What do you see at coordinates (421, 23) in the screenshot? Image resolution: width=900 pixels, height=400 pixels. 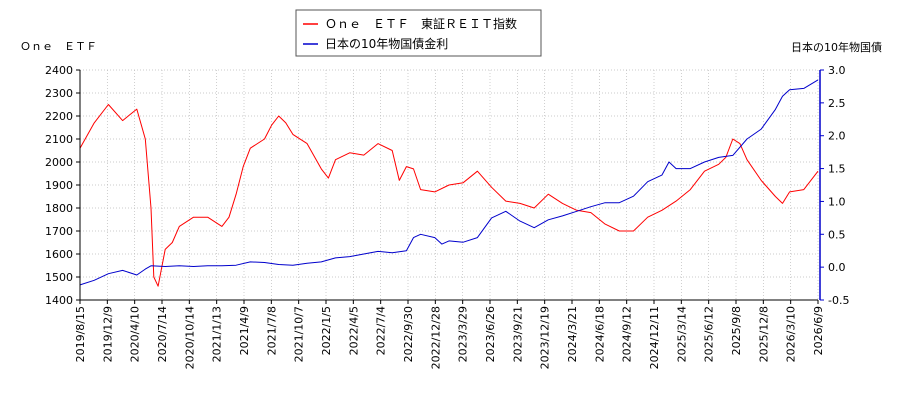 I see `legend-label-one-etf: Ｏｎｅ ＥＴＦ 東証ＲＥＩＴ指数` at bounding box center [421, 23].